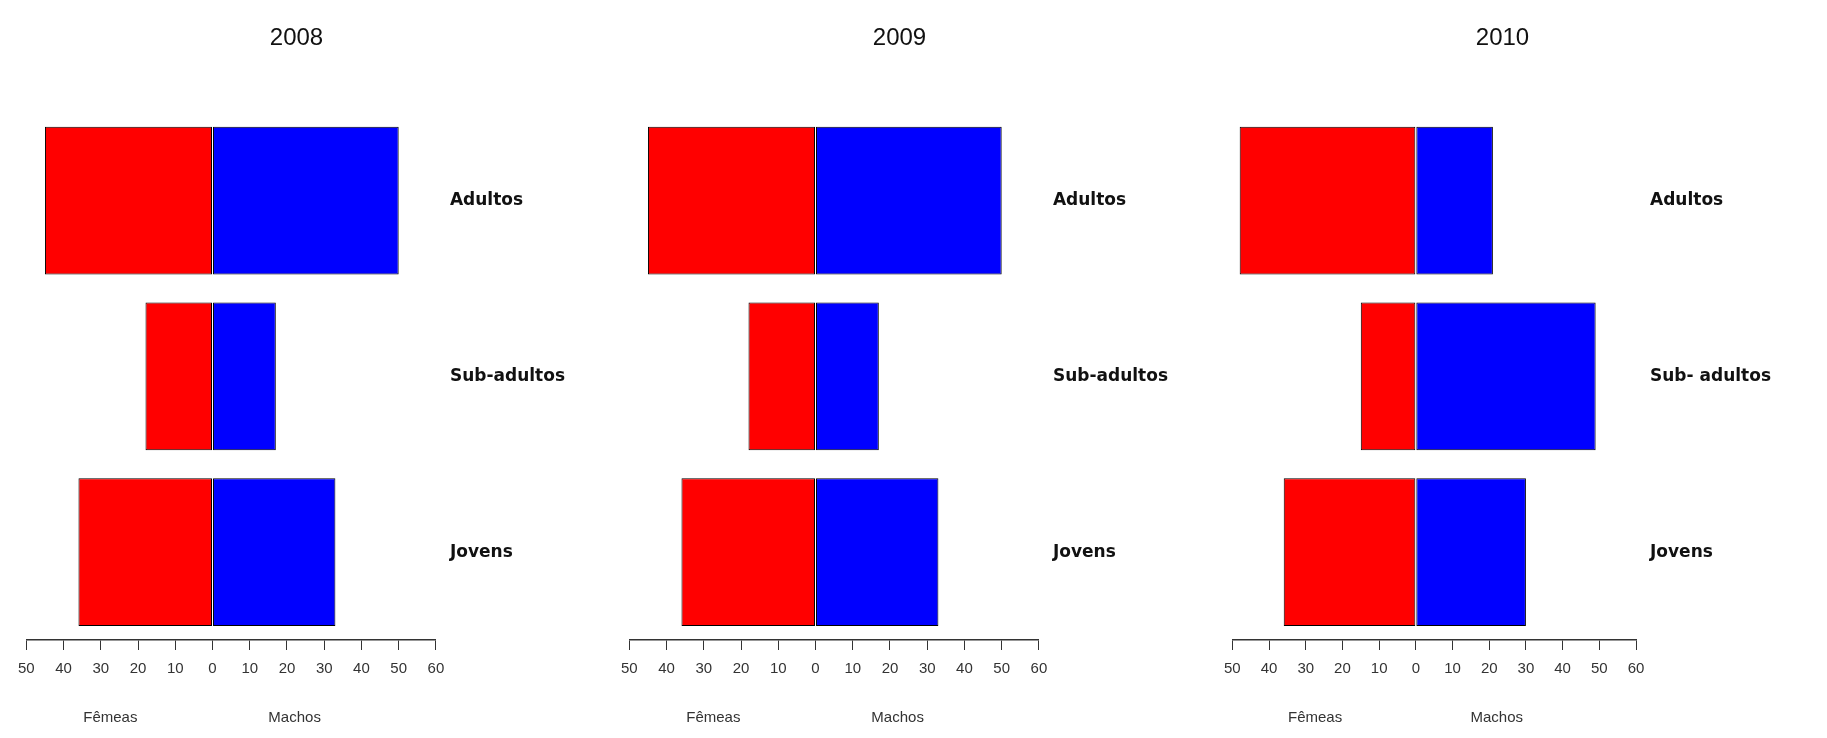 The image size is (1827, 738). Describe the element at coordinates (296, 37) in the screenshot. I see `chart-title: 2008` at that location.